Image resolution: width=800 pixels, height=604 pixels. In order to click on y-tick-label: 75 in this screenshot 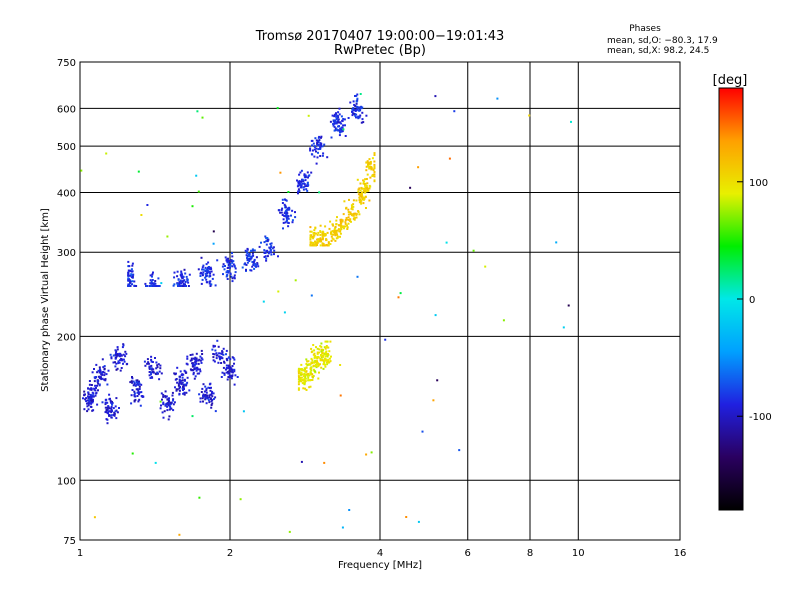, I will do `click(69, 541)`.